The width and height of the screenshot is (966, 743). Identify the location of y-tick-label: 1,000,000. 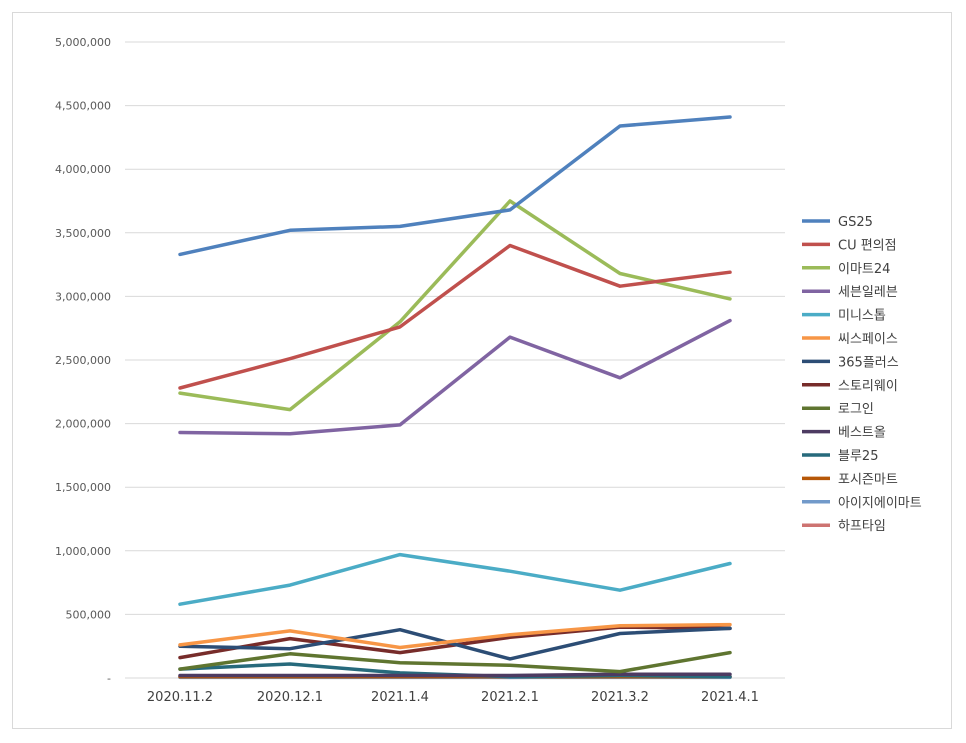
(83, 551).